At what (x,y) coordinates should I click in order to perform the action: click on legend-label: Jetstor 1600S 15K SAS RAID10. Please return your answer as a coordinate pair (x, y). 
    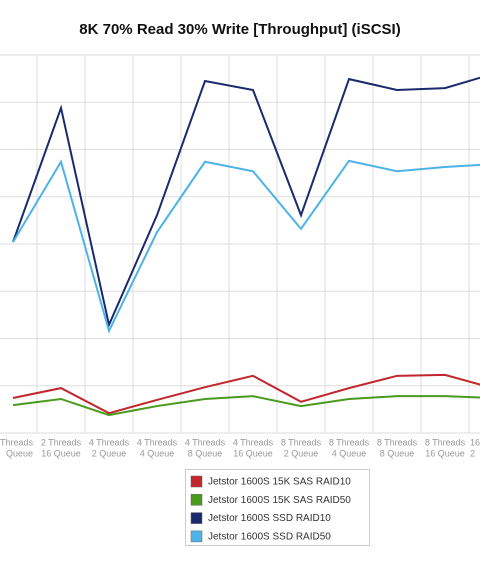
    Looking at the image, I should click on (279, 482).